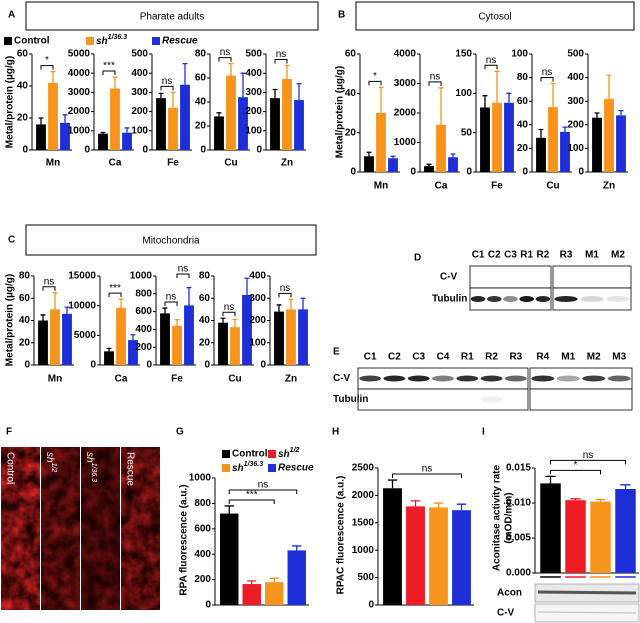 The height and width of the screenshot is (623, 640). Describe the element at coordinates (518, 573) in the screenshot. I see `y-tick-label: 0.000` at that location.